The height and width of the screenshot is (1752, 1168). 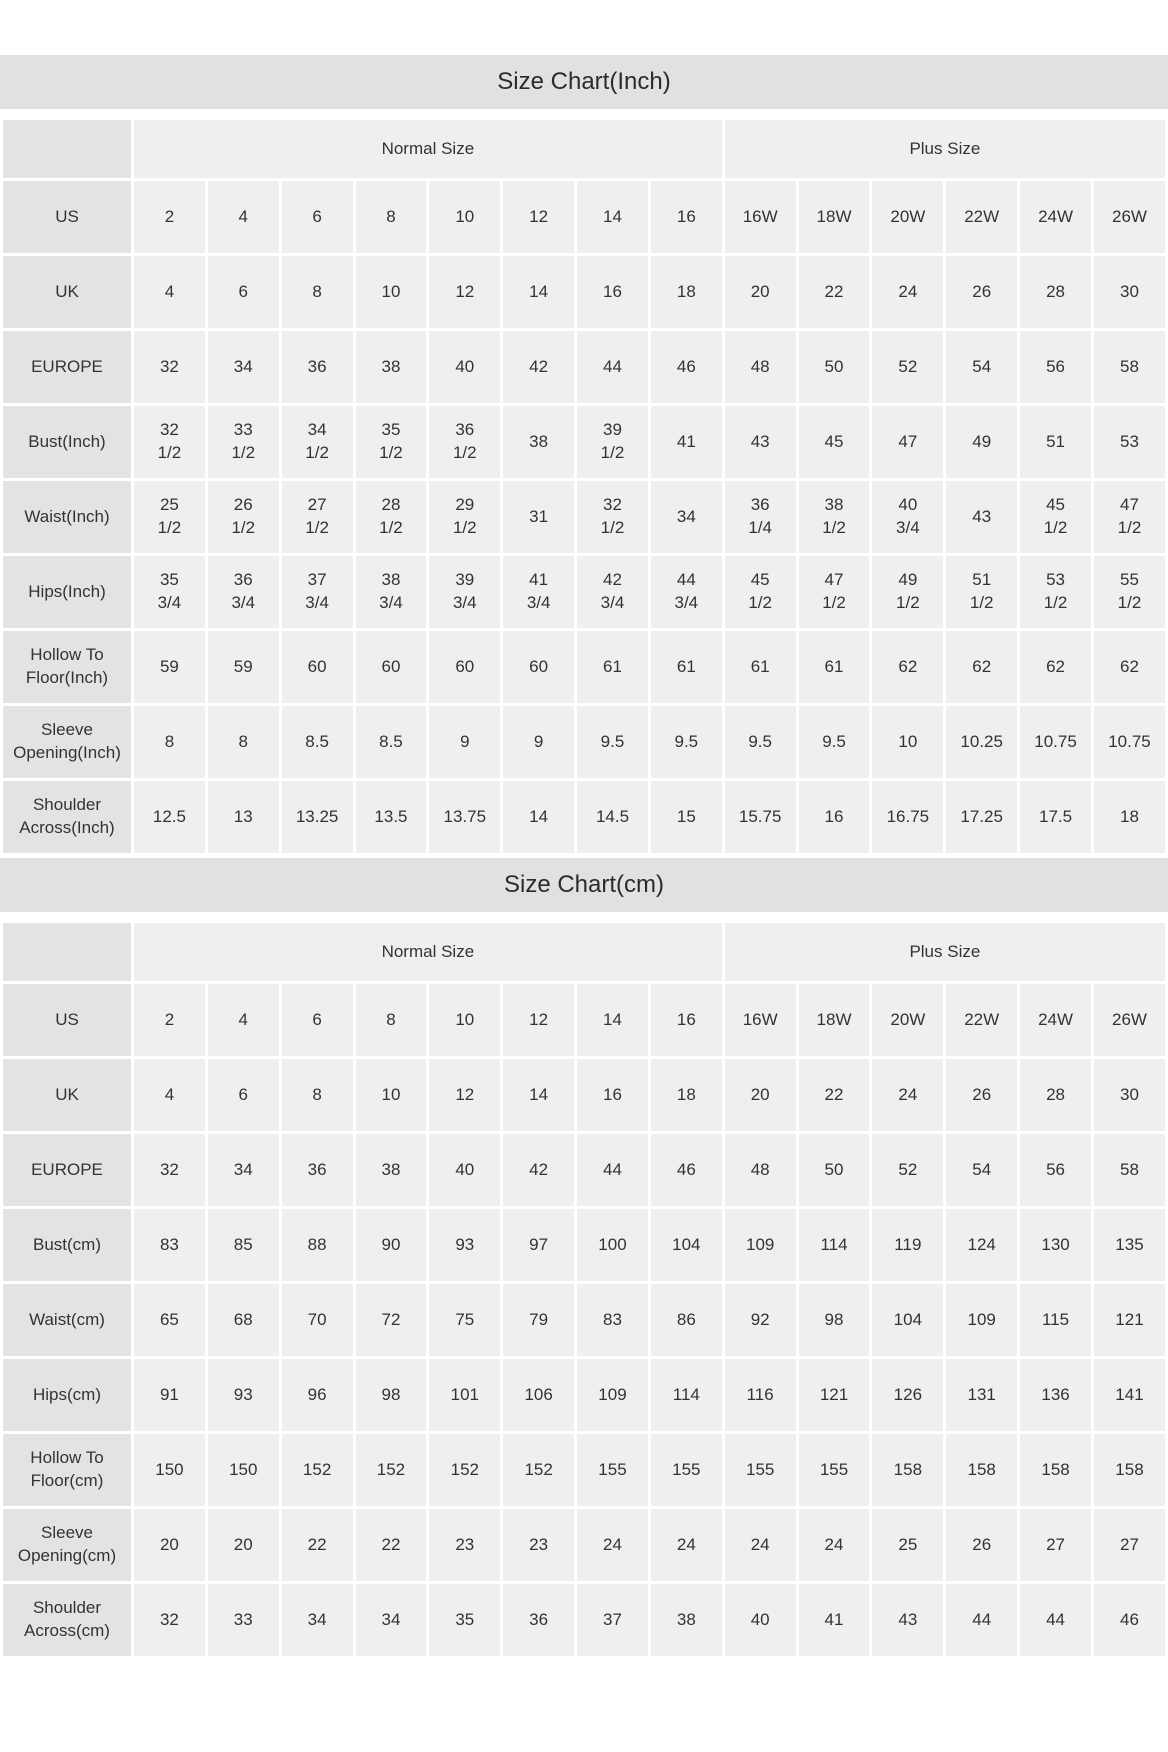 What do you see at coordinates (760, 1320) in the screenshot?
I see `size-cell: 92` at bounding box center [760, 1320].